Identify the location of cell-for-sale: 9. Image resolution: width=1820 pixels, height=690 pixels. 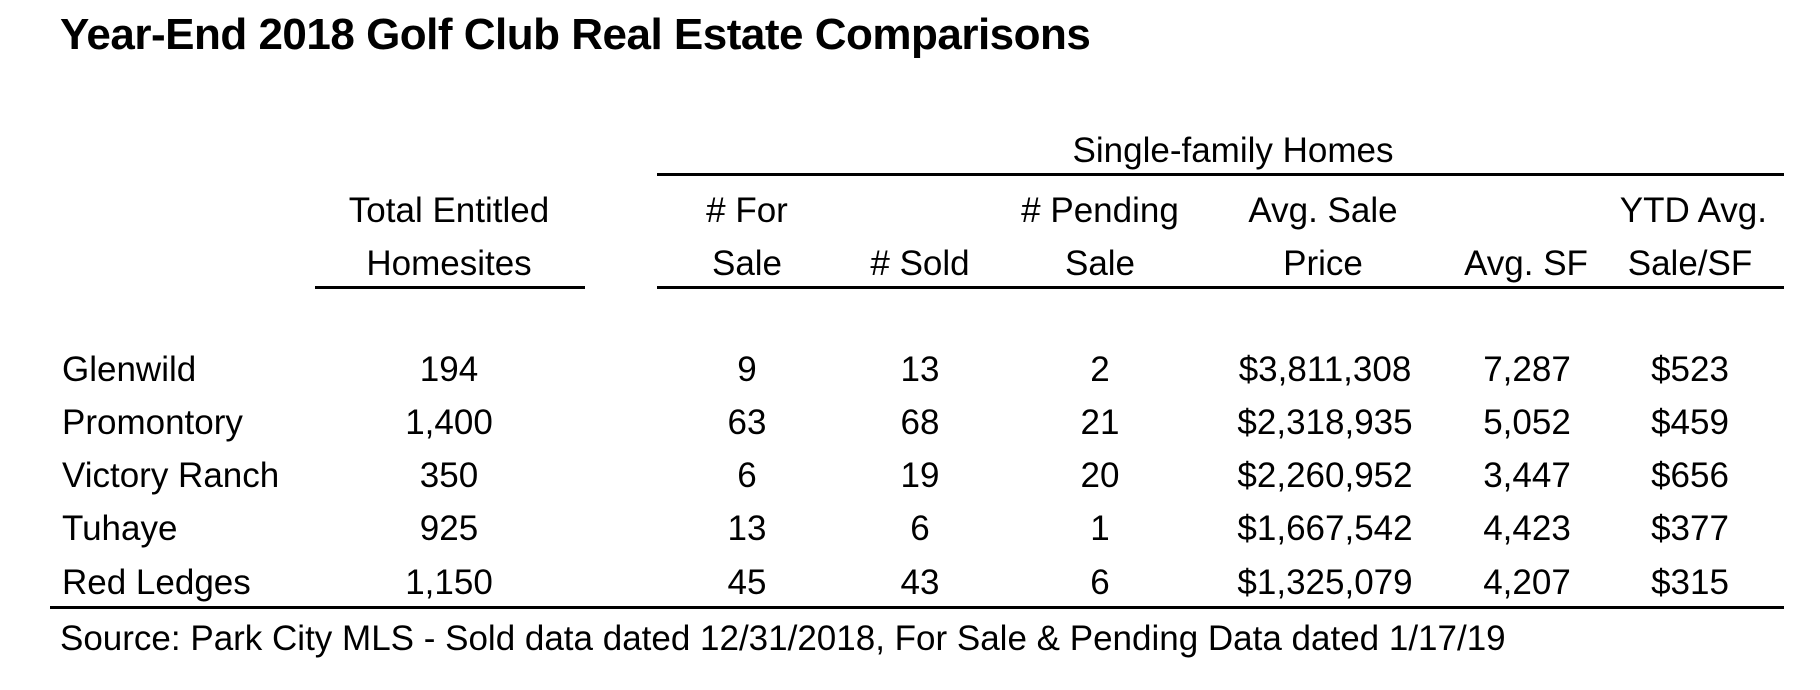
(747, 369).